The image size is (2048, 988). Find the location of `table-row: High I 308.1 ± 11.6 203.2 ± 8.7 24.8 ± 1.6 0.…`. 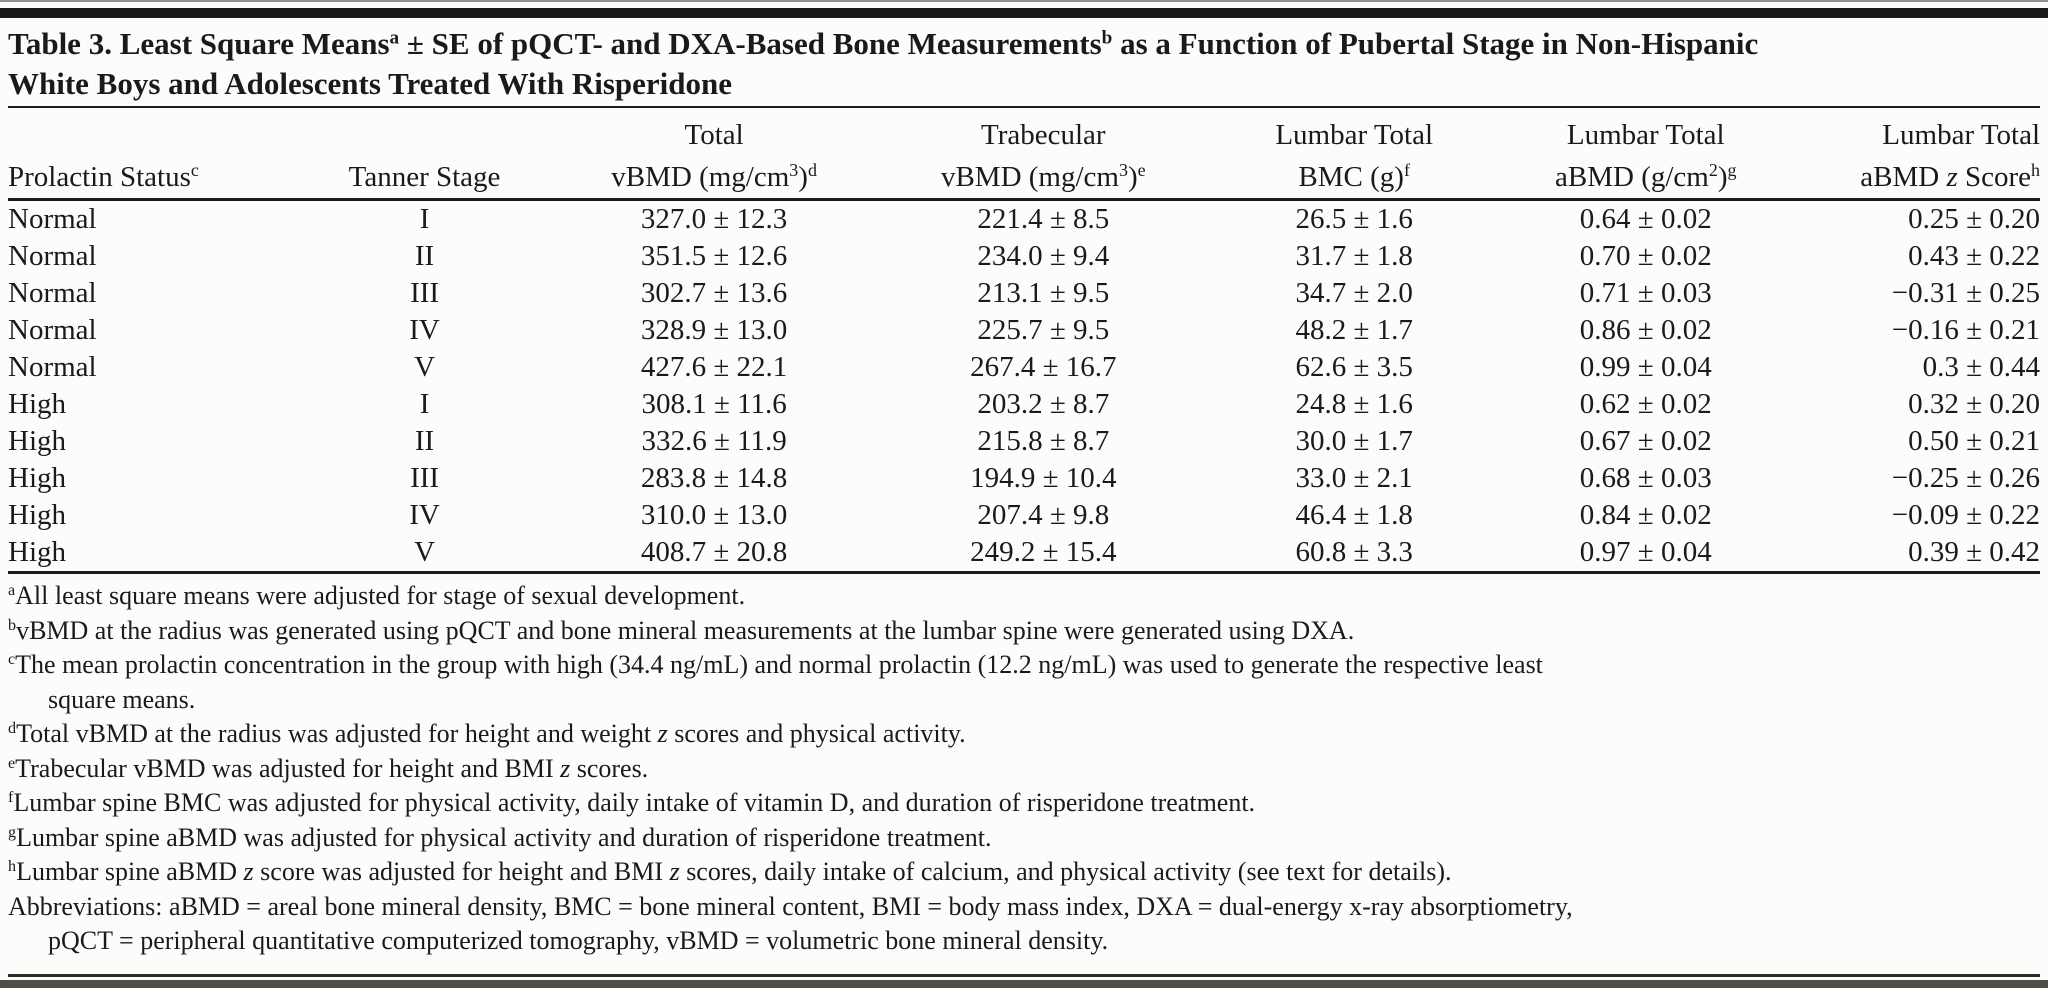

table-row: High I 308.1 ± 11.6 203.2 ± 8.7 24.8 ± 1.6 0.… is located at coordinates (1024, 404).